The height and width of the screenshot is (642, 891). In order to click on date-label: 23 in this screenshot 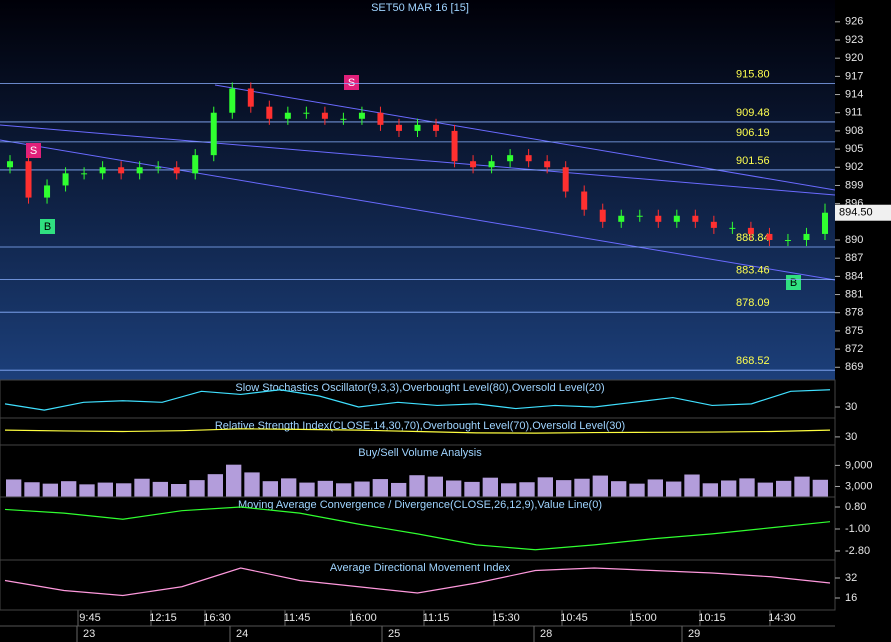, I will do `click(89, 634)`.